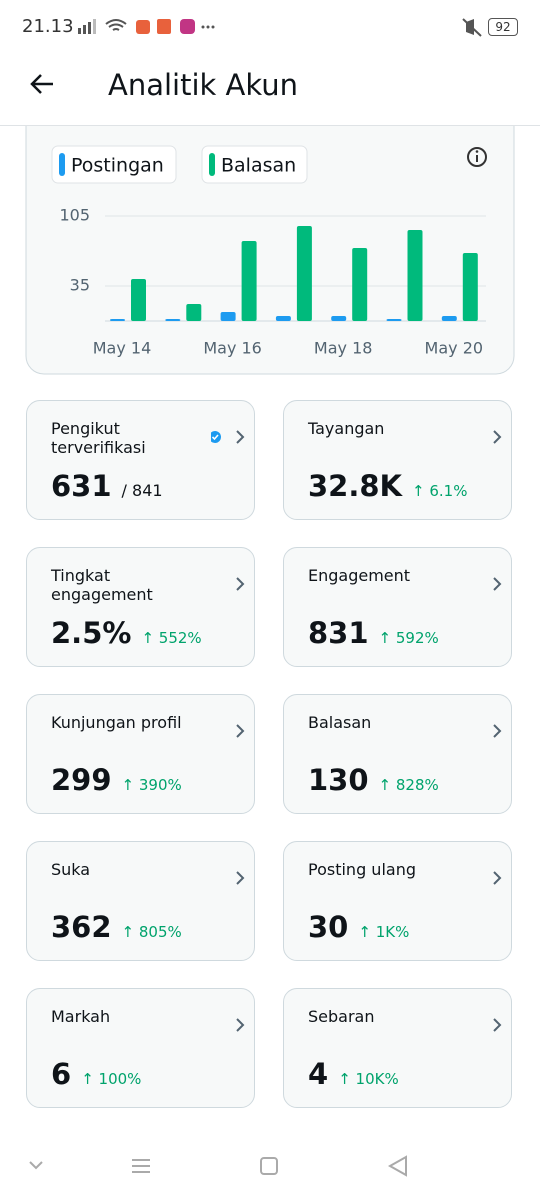 This screenshot has width=540, height=1200. Describe the element at coordinates (74, 215) in the screenshot. I see `y-tick-label: 105` at that location.